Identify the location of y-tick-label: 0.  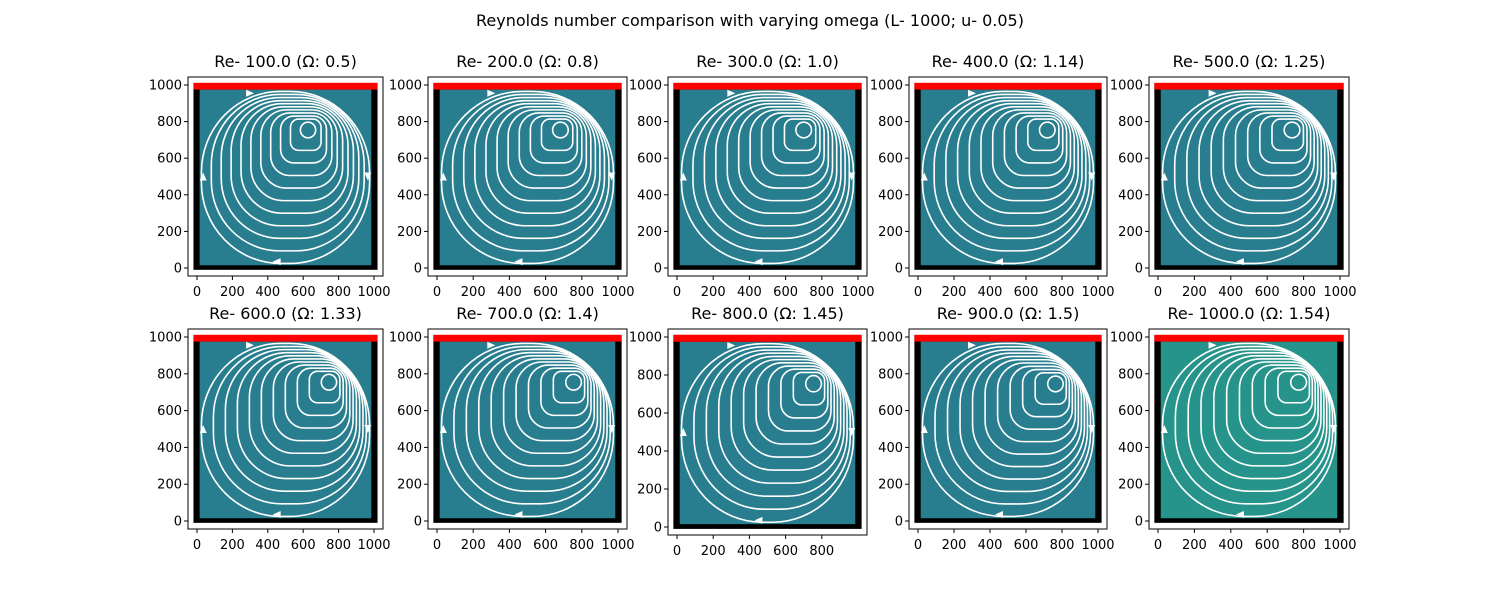
(418, 269).